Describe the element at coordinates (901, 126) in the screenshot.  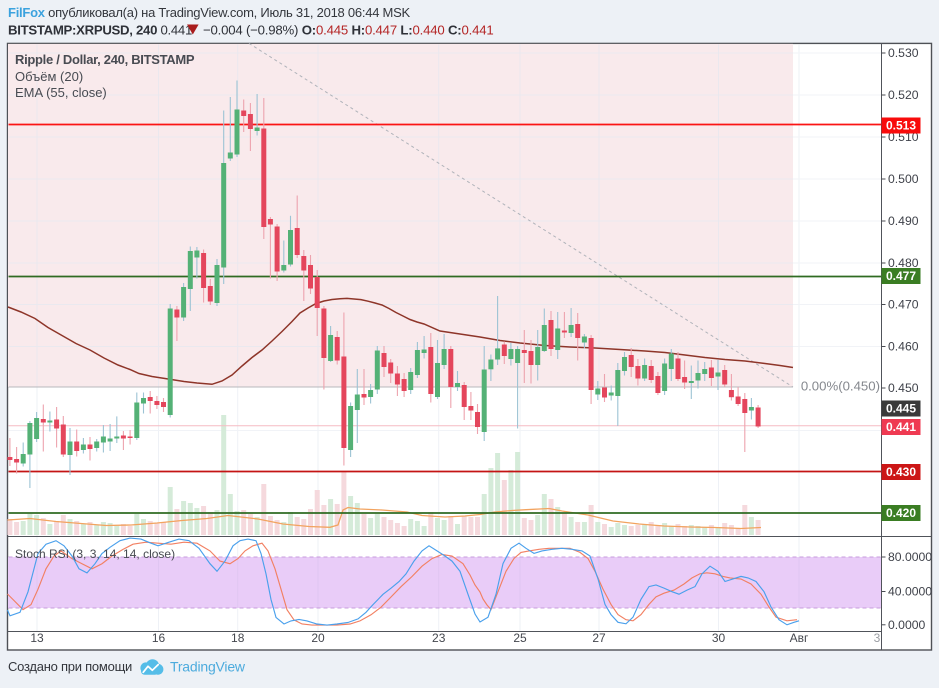
I see `svg-text: 0.513` at that location.